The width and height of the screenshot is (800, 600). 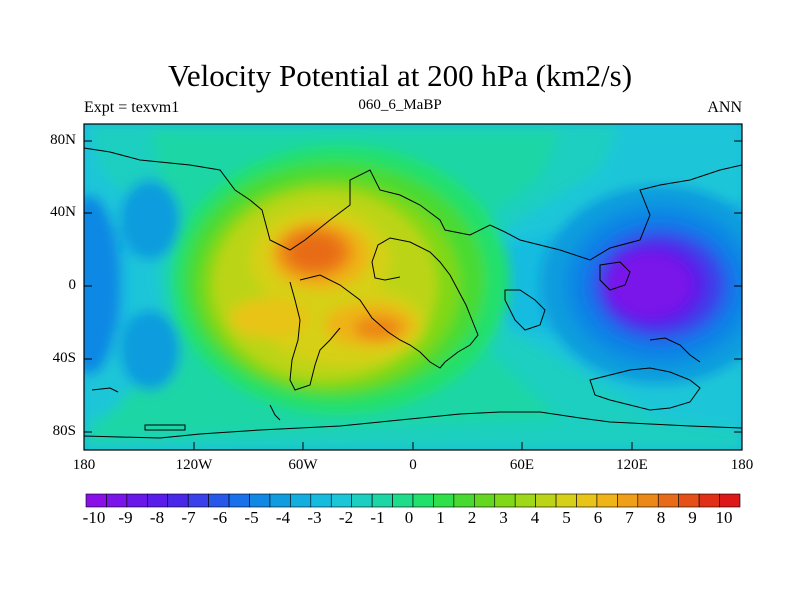 I want to click on lon-label: 120E, so click(x=632, y=465).